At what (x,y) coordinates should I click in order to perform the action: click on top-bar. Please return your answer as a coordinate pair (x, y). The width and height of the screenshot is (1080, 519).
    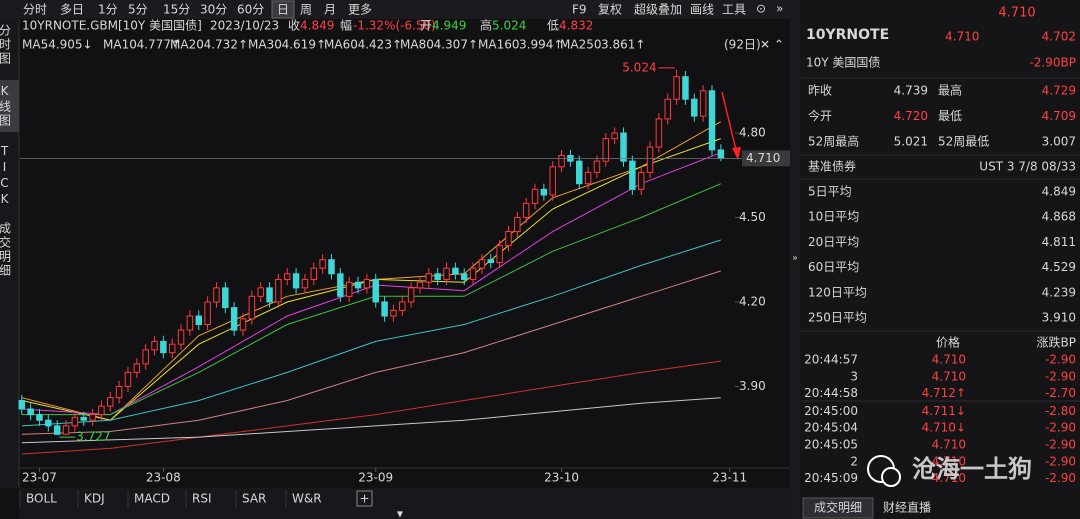
    Looking at the image, I should click on (395, 9).